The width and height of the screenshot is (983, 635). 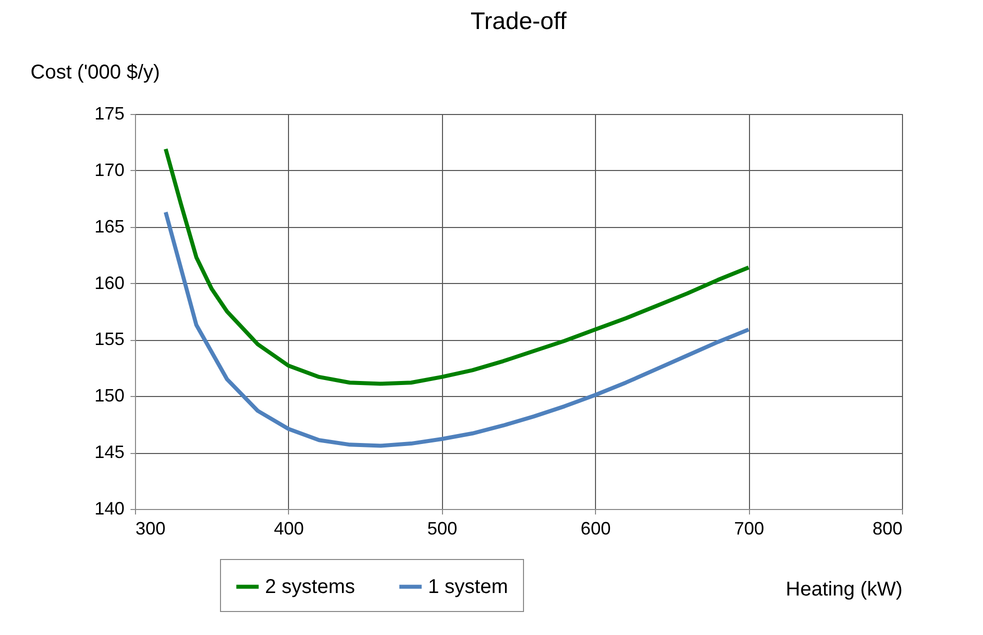 What do you see at coordinates (887, 528) in the screenshot?
I see `x-tick-label: 800` at bounding box center [887, 528].